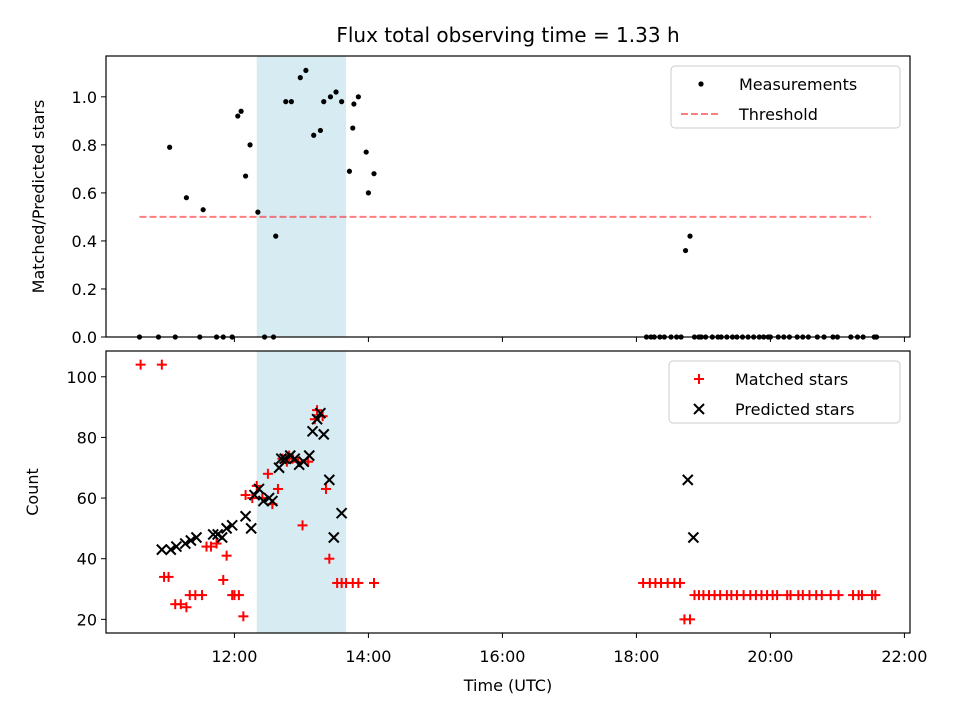  What do you see at coordinates (701, 84) in the screenshot?
I see `legend-measurements-marker` at bounding box center [701, 84].